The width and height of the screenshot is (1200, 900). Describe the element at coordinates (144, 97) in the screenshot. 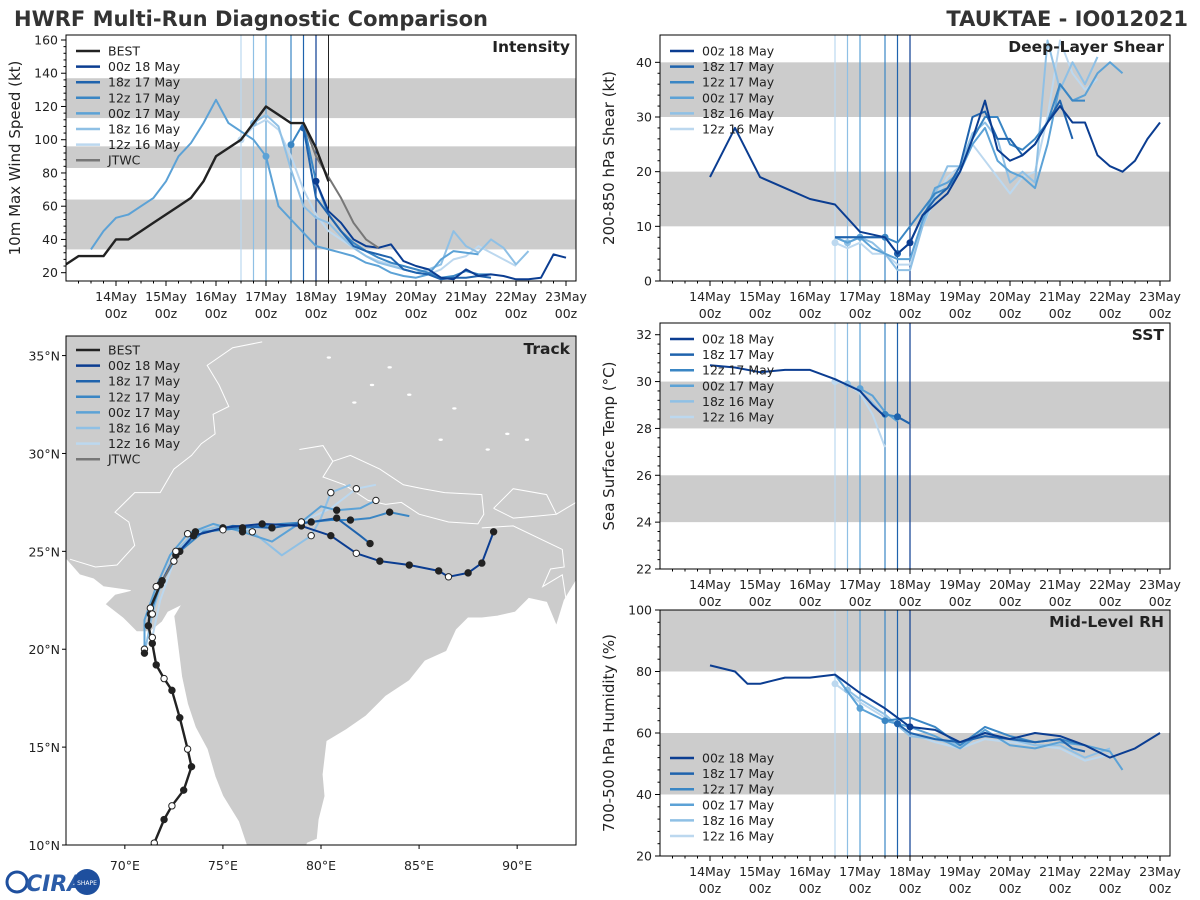

I see `intensity-legend-label-r12z17: 12z 17 May` at that location.